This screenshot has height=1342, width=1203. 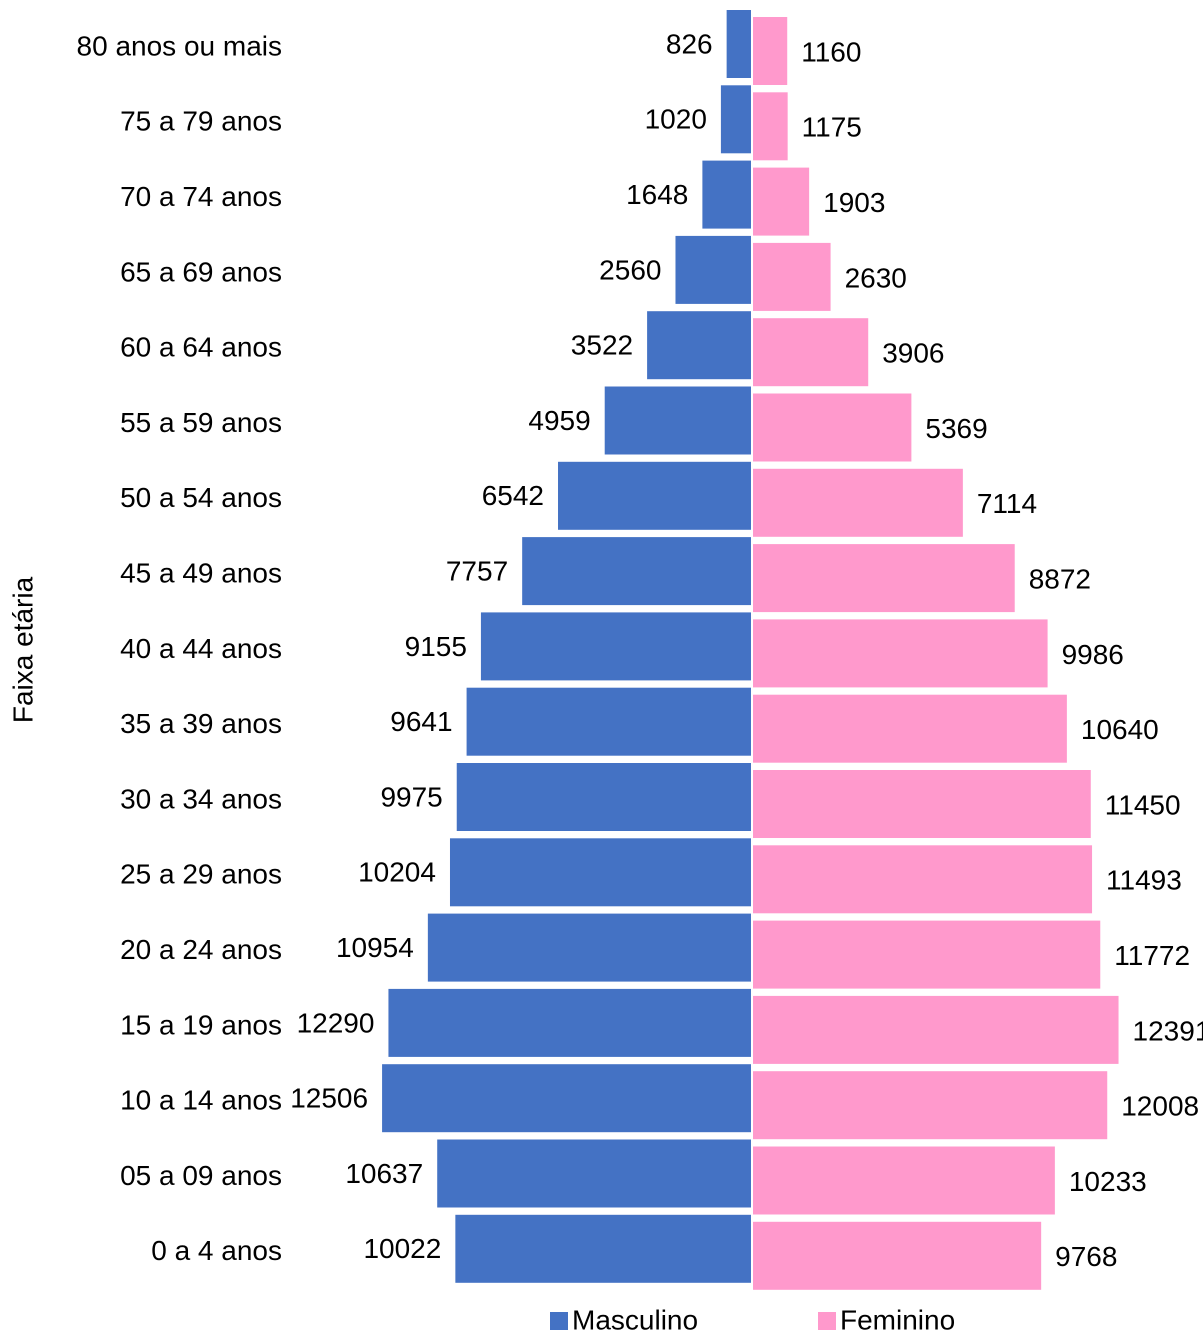 I want to click on value-label: 12290, so click(x=336, y=1022).